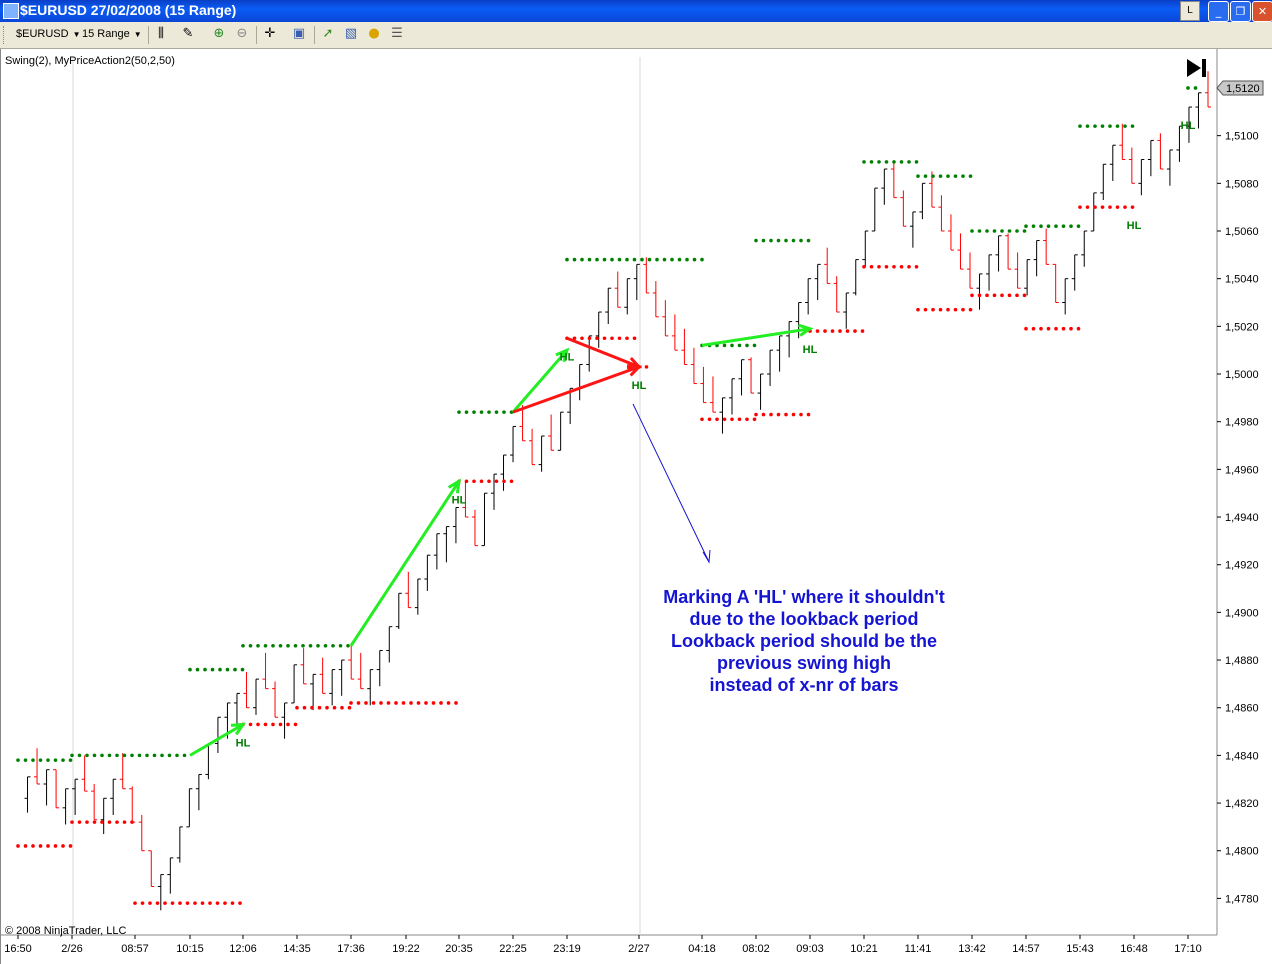 Image resolution: width=1272 pixels, height=964 pixels. Describe the element at coordinates (671, 483) in the screenshot. I see `blue-pointer-arrow` at that location.